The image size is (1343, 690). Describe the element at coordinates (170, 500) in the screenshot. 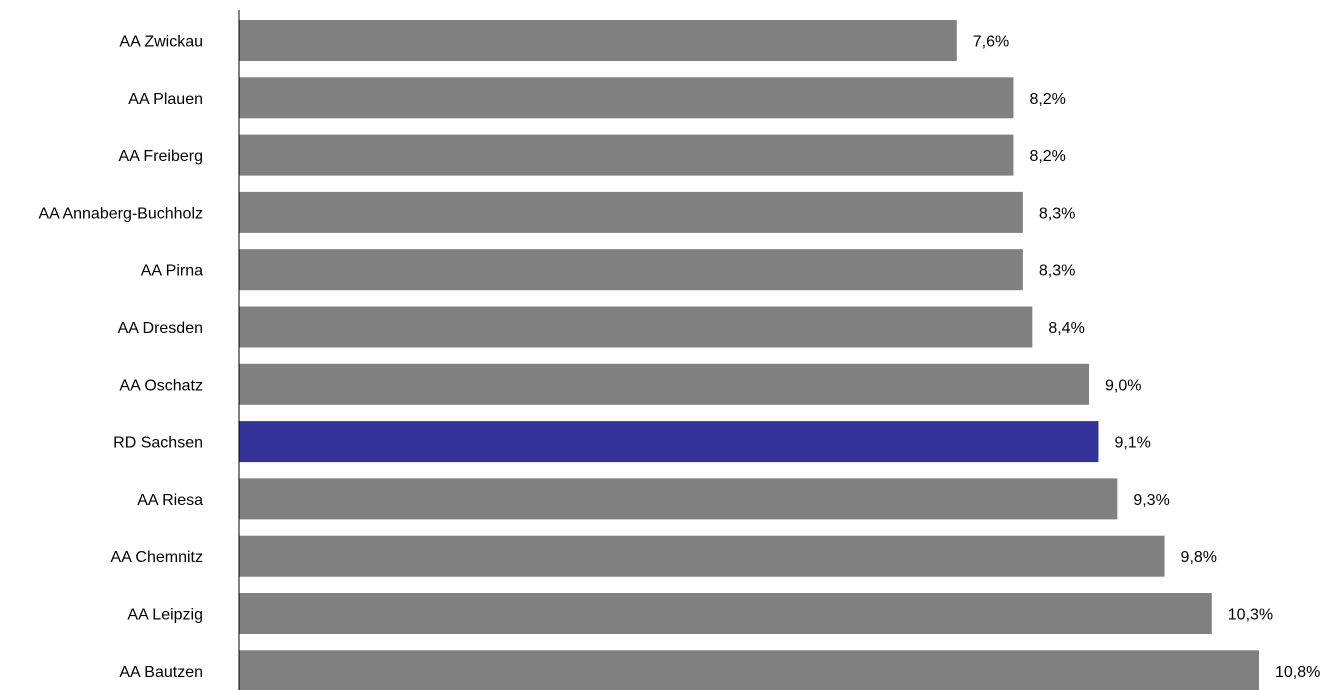

I see `category-label: AA Riesa` at that location.